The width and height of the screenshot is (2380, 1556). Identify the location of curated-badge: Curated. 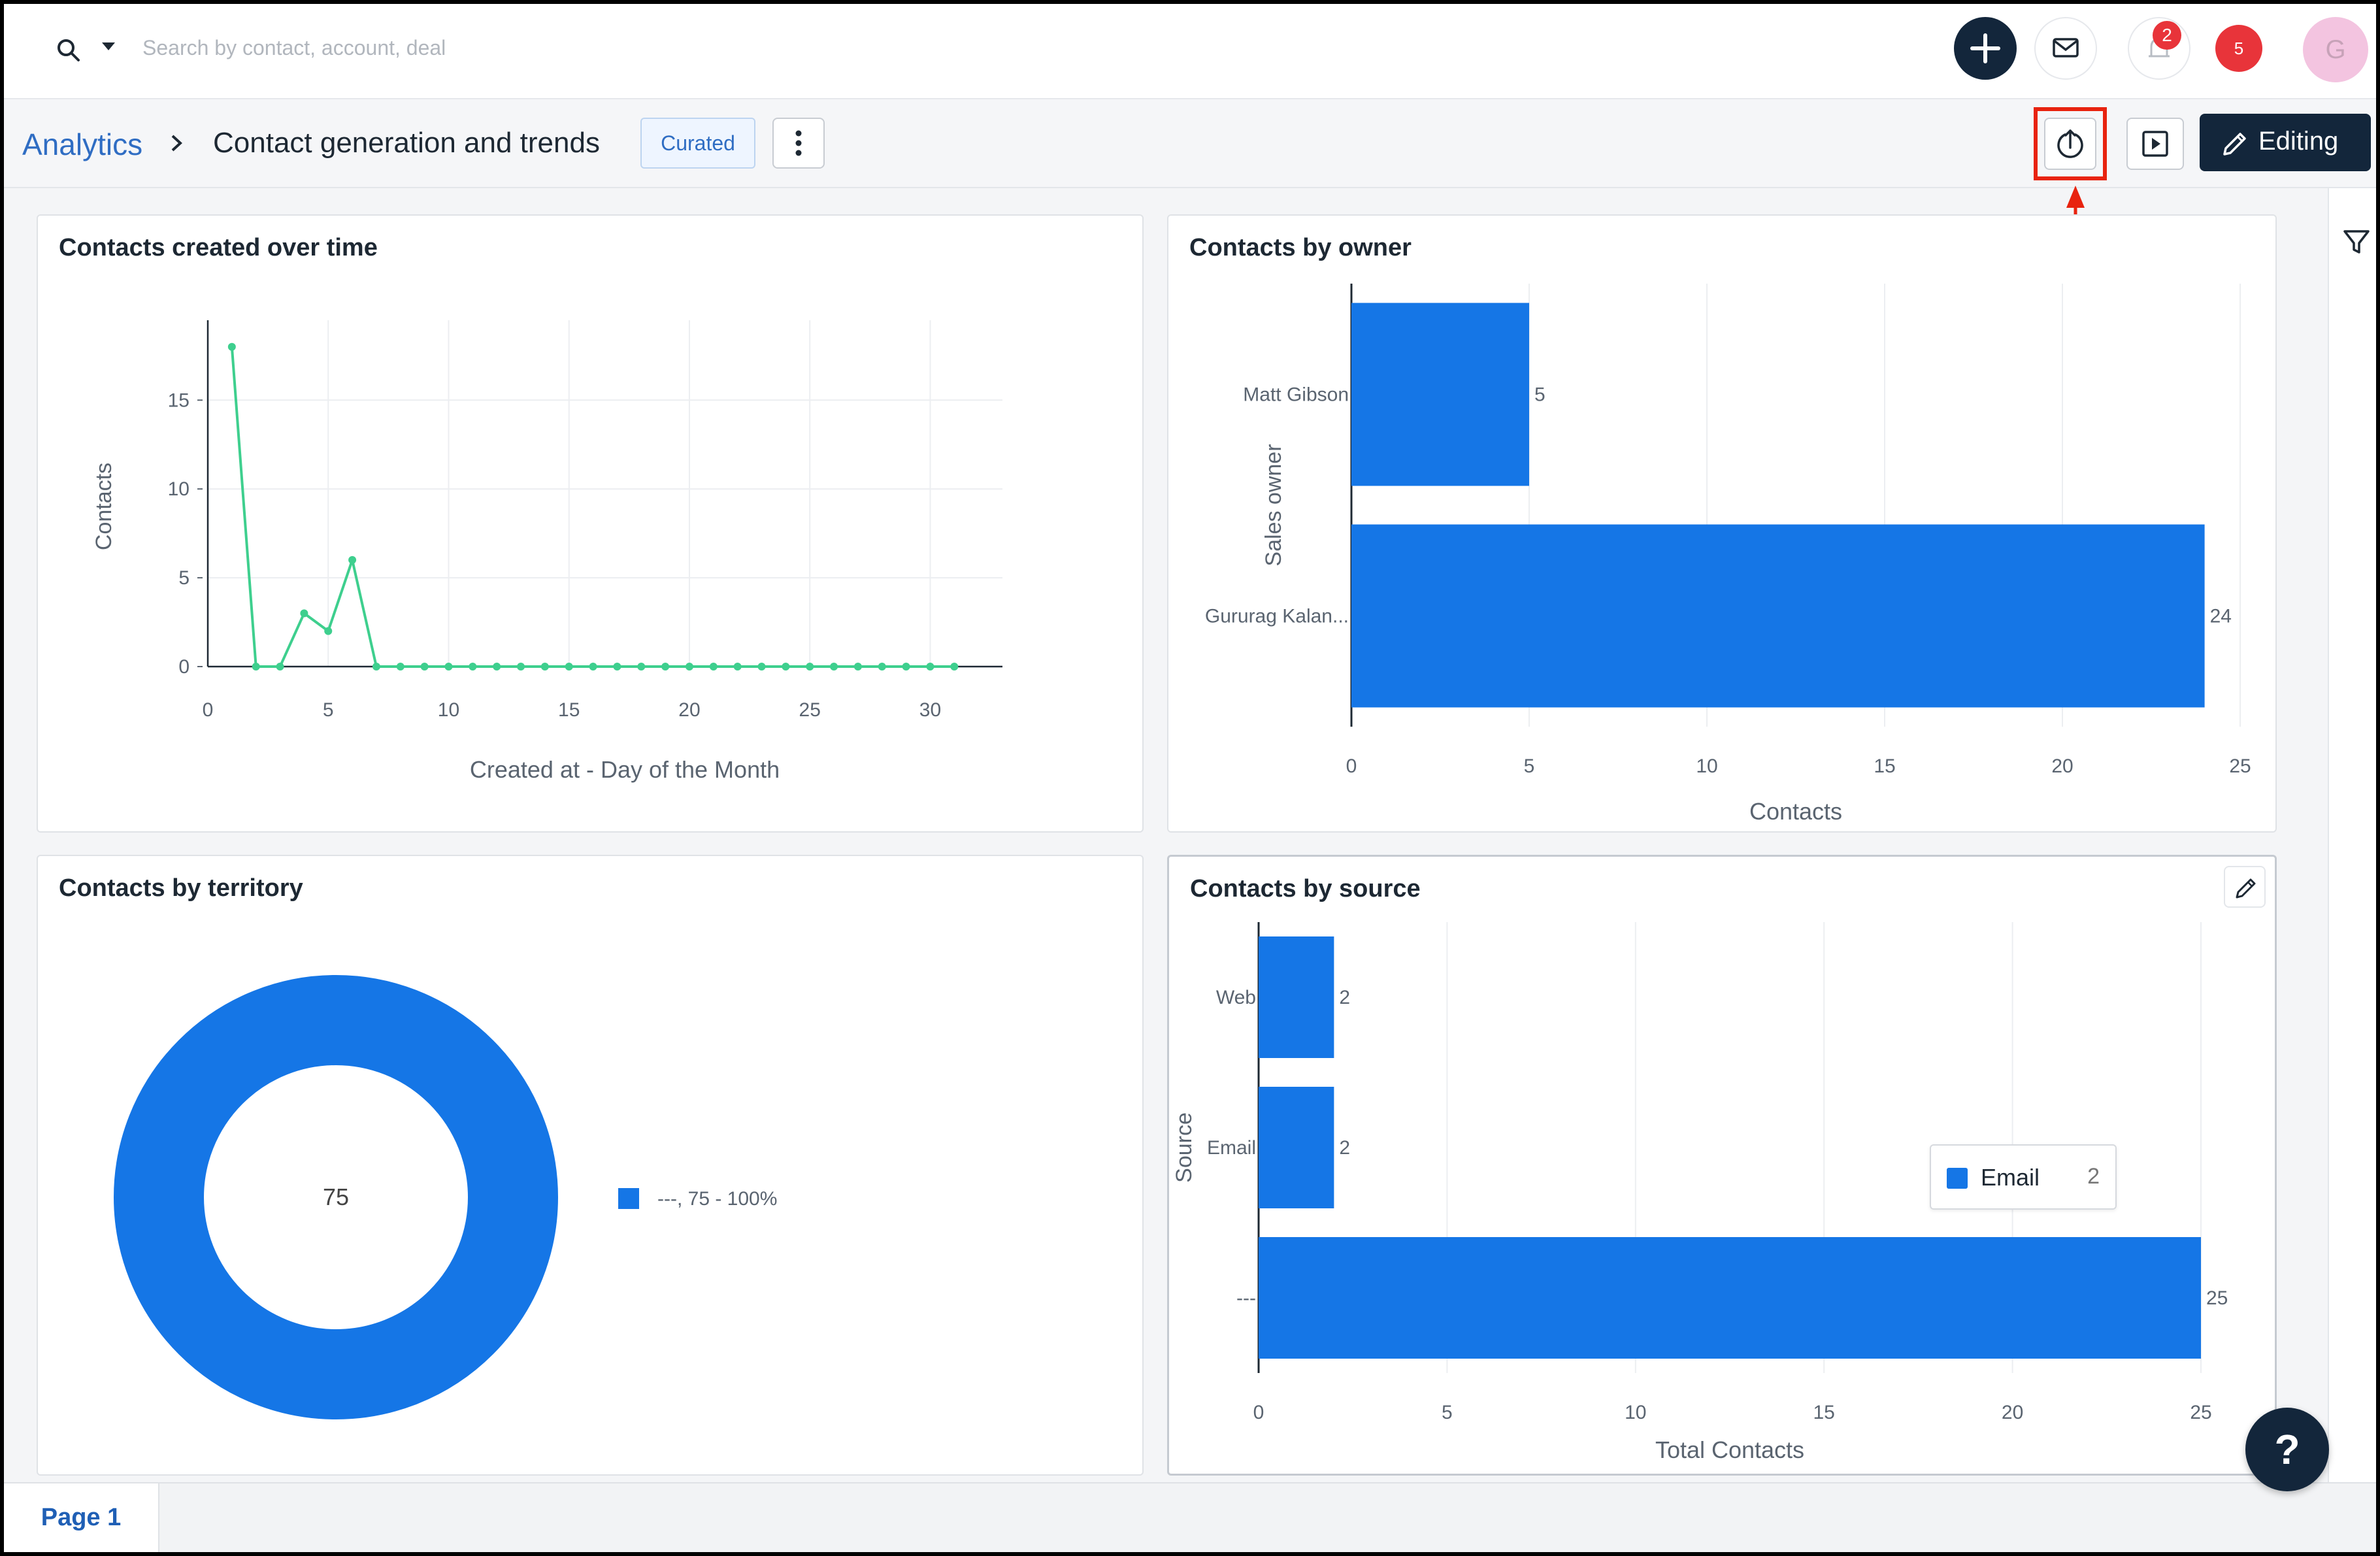
(697, 143).